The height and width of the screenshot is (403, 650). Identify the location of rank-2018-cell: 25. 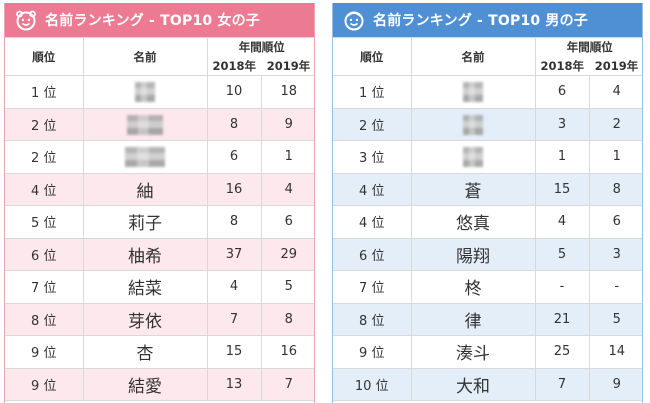
(562, 352).